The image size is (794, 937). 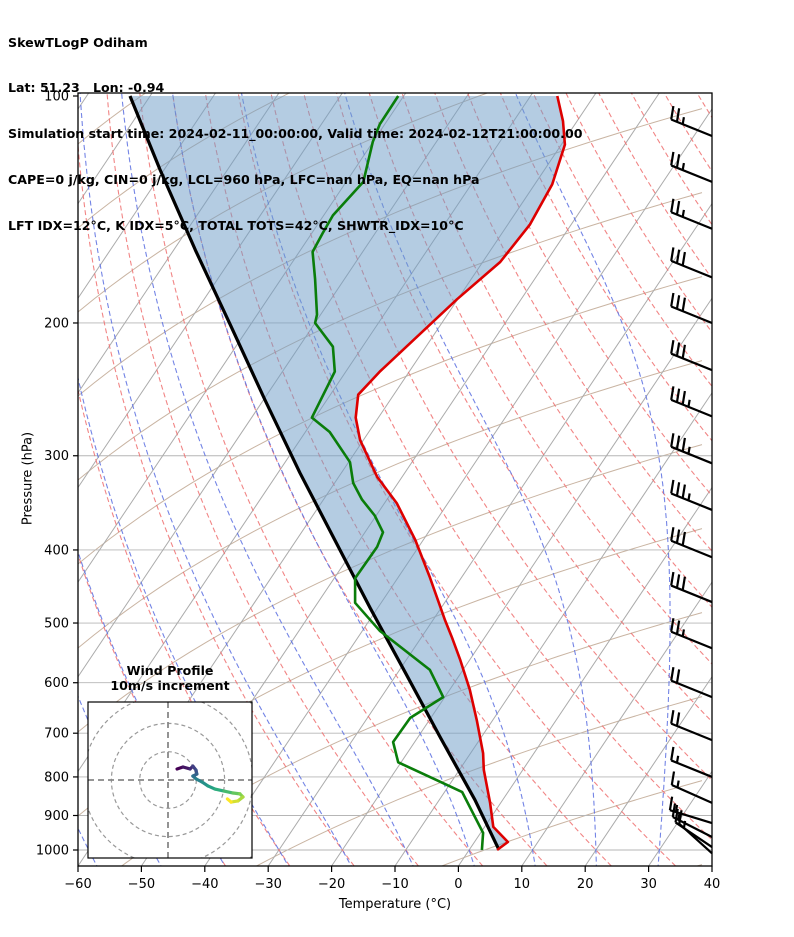 I want to click on svg-text: 30, so click(x=648, y=884).